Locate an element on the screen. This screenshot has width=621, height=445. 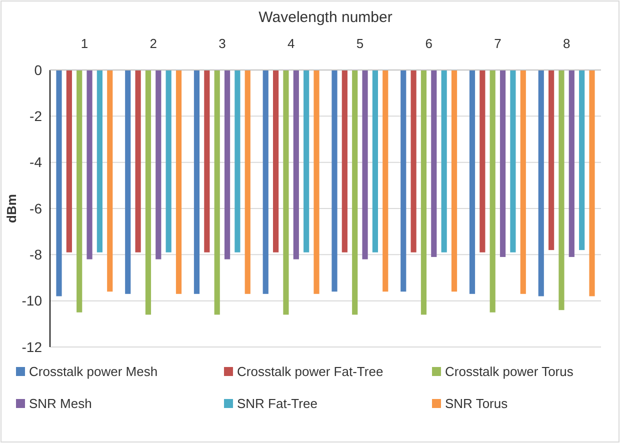
legend-label: SNR Mesh is located at coordinates (60, 403).